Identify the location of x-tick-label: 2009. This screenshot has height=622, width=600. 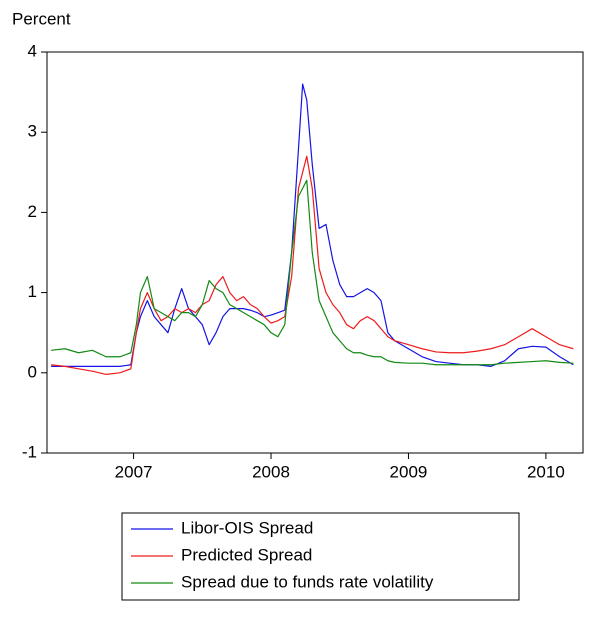
(409, 471).